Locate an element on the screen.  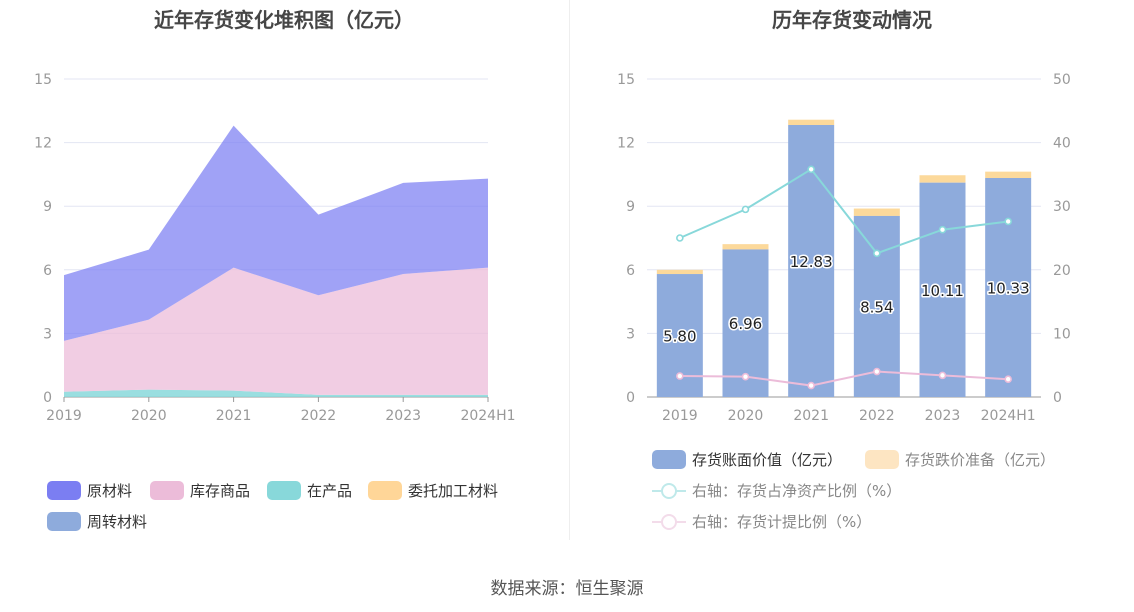
y2-tick-label: 30 is located at coordinates (1062, 207).